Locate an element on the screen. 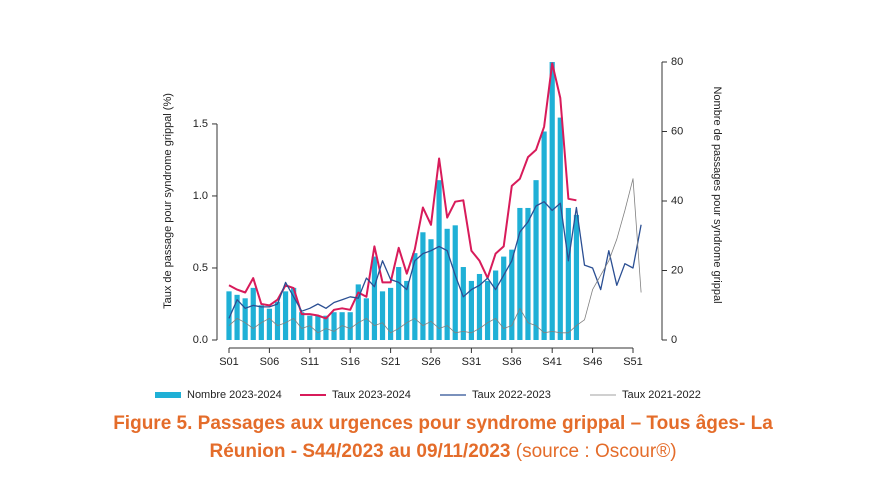 The width and height of the screenshot is (886, 486). x-tick-label: S51 is located at coordinates (633, 362).